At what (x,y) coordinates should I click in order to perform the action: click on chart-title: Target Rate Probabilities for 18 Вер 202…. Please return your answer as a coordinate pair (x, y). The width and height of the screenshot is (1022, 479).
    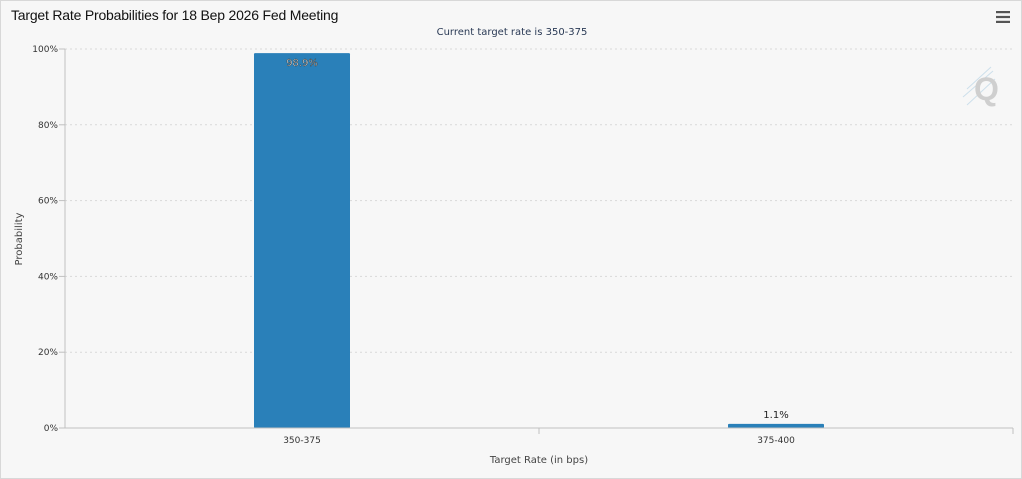
    Looking at the image, I should click on (175, 15).